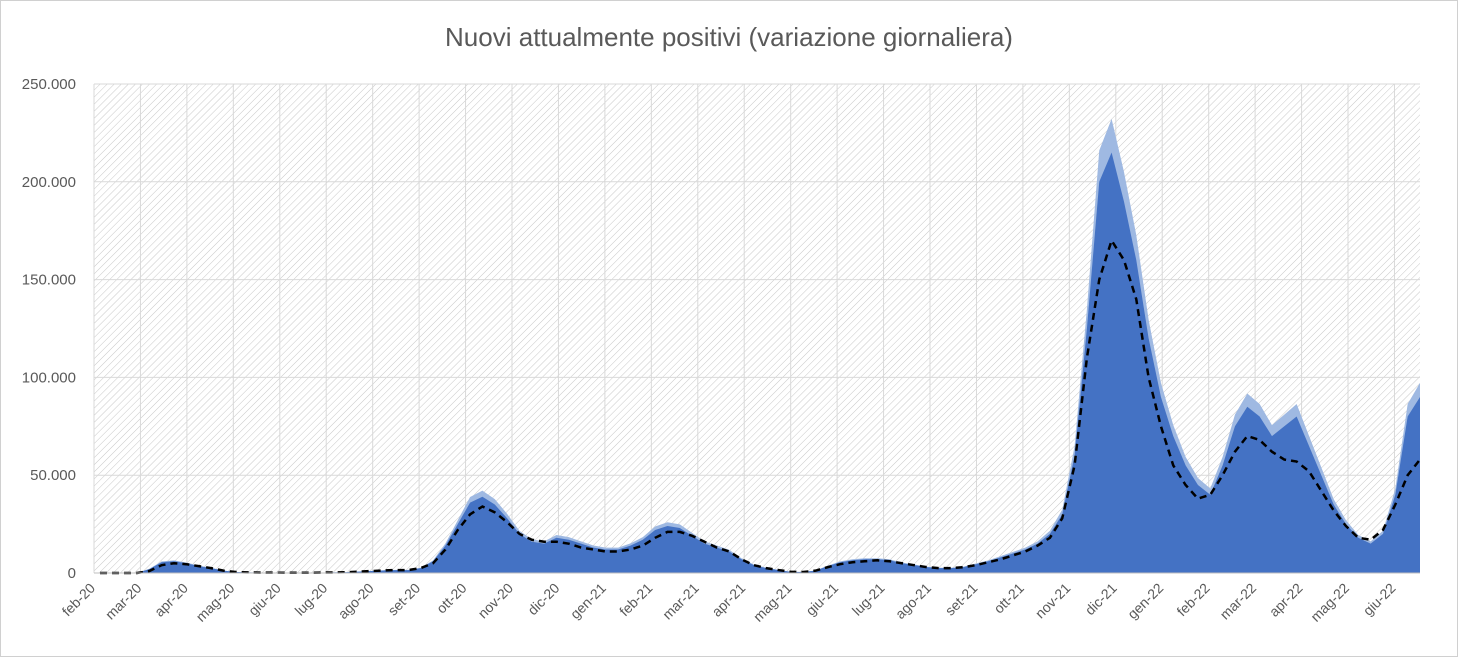 The image size is (1458, 657). What do you see at coordinates (49, 182) in the screenshot?
I see `y-tick-label: 200.000` at bounding box center [49, 182].